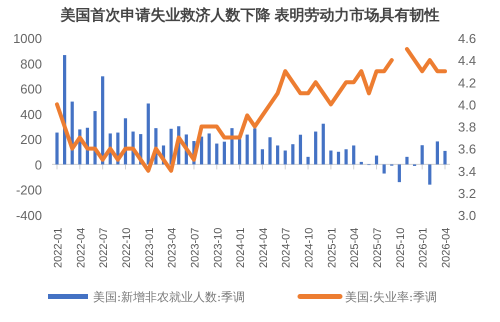  What do you see at coordinates (467, 82) in the screenshot?
I see `y2-tick-label: 4.2` at bounding box center [467, 82].